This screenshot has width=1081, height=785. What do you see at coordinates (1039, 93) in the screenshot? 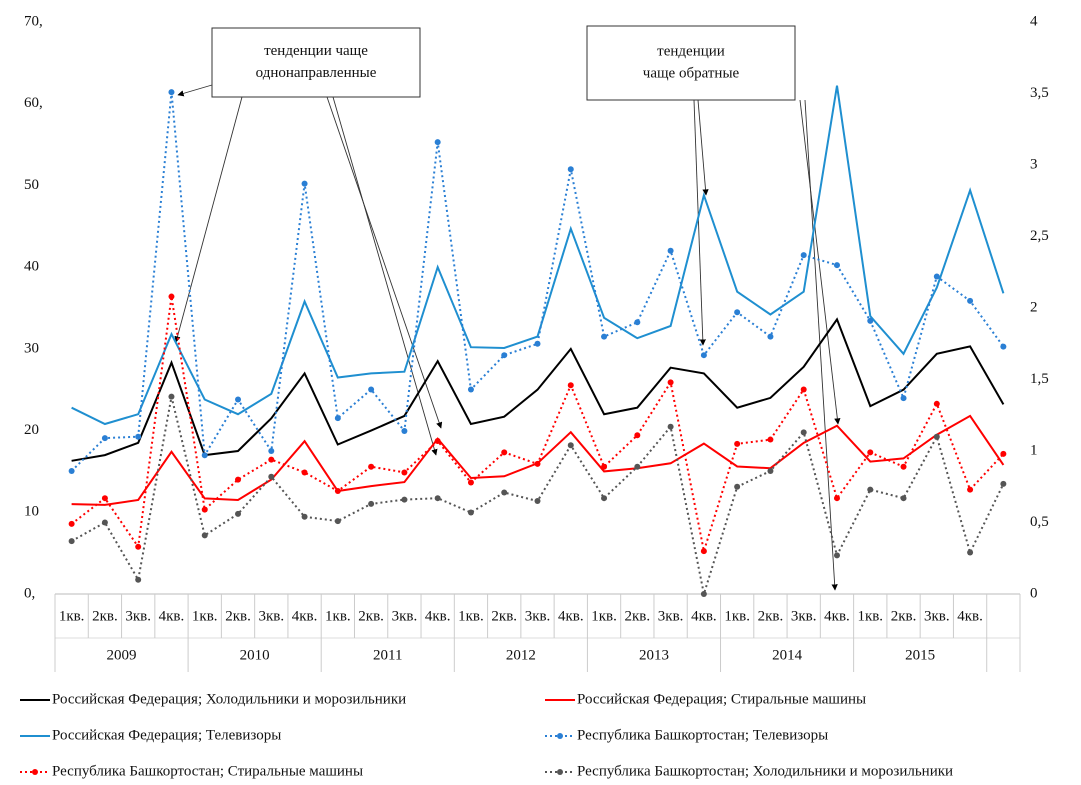
I see `y2-tick-label: 3,5` at bounding box center [1039, 93].